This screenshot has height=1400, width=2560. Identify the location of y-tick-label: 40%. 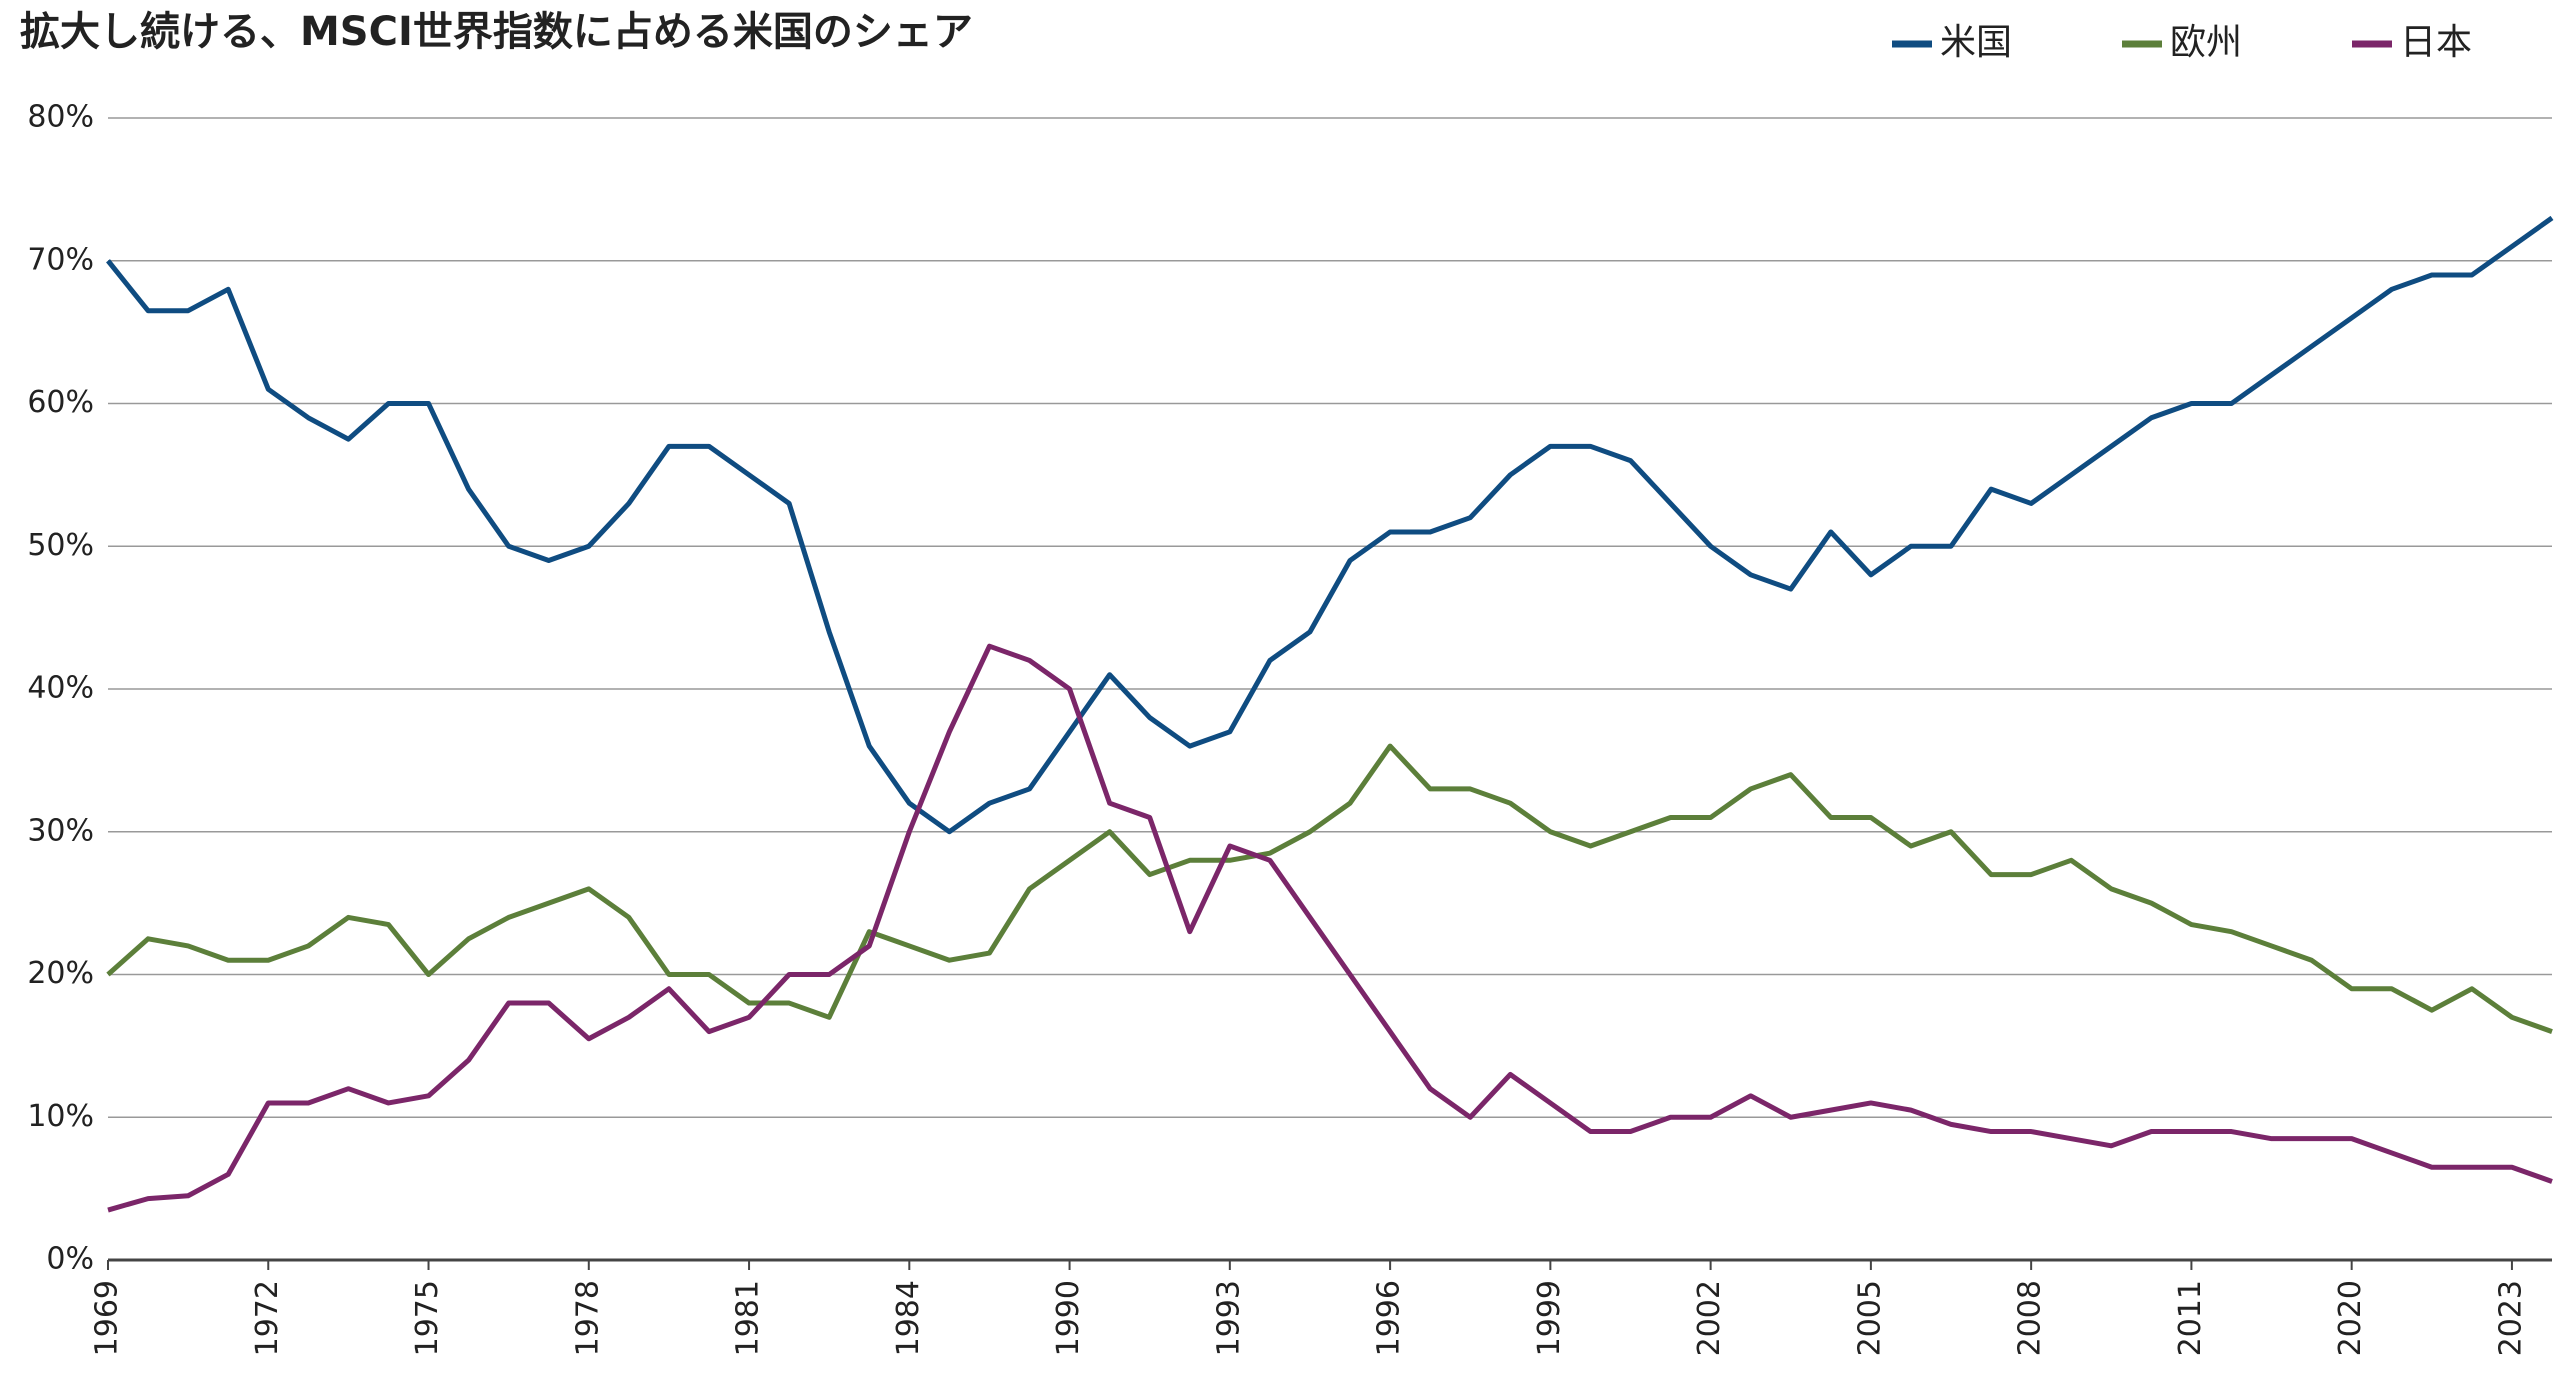
(60, 688).